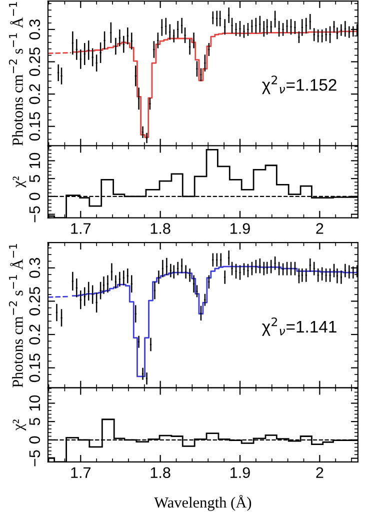  What do you see at coordinates (203, 502) in the screenshot?
I see `x-axis-title: Wavelength (Å)` at bounding box center [203, 502].